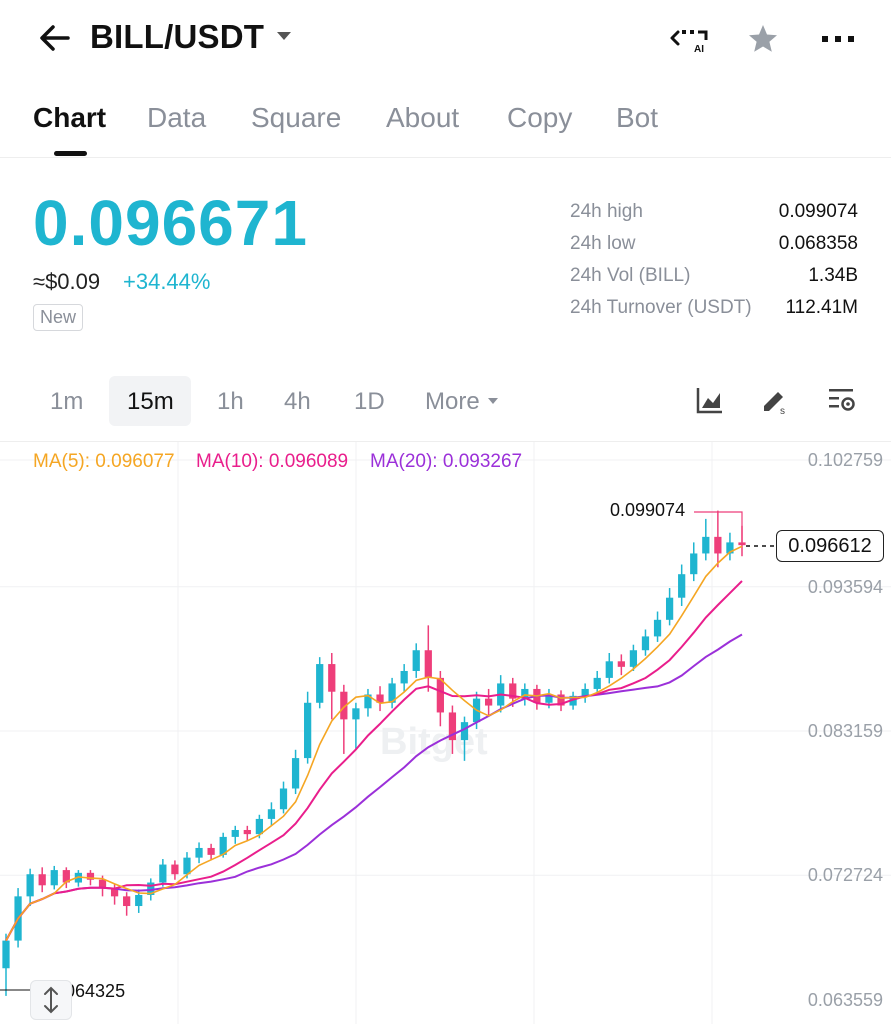 The width and height of the screenshot is (891, 1024). What do you see at coordinates (710, 400) in the screenshot?
I see `chart-style-icon` at bounding box center [710, 400].